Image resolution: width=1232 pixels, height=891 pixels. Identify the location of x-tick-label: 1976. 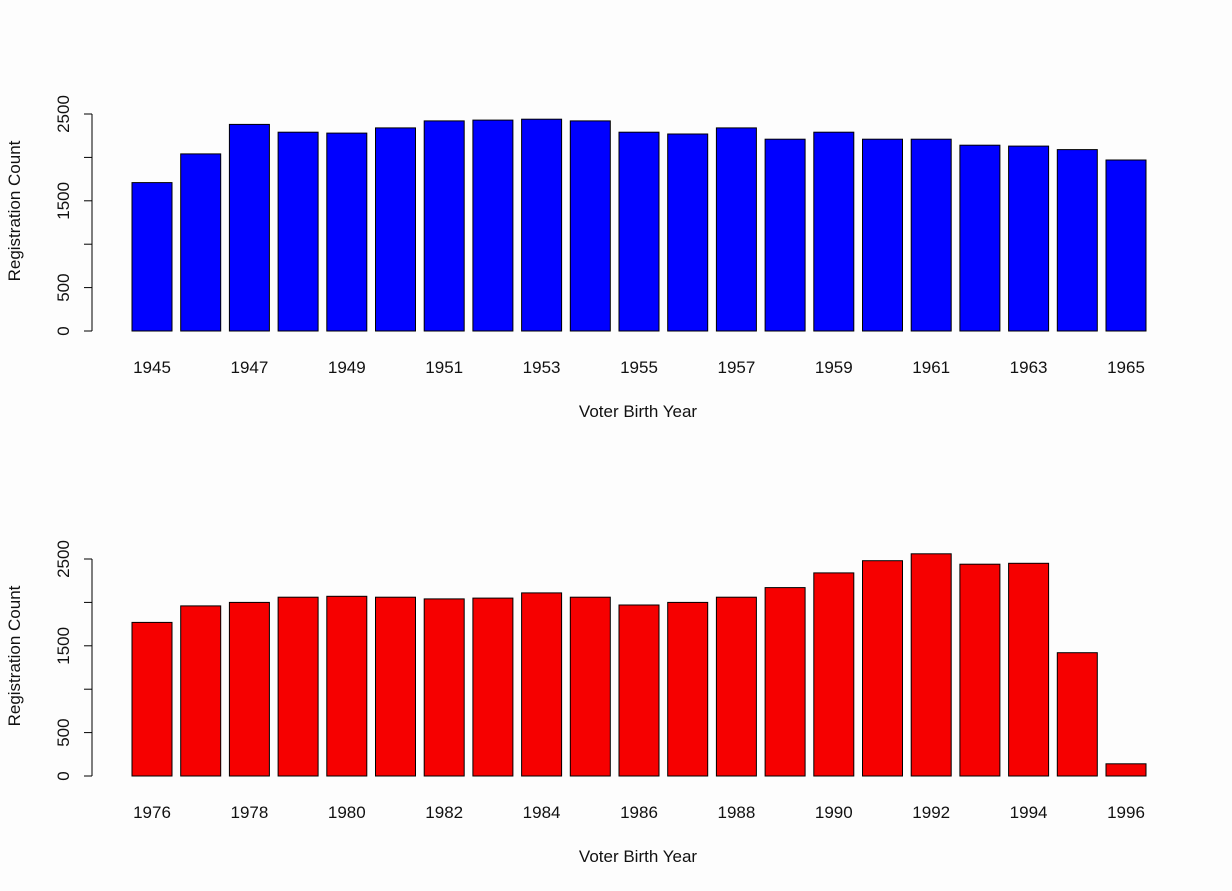
(152, 812).